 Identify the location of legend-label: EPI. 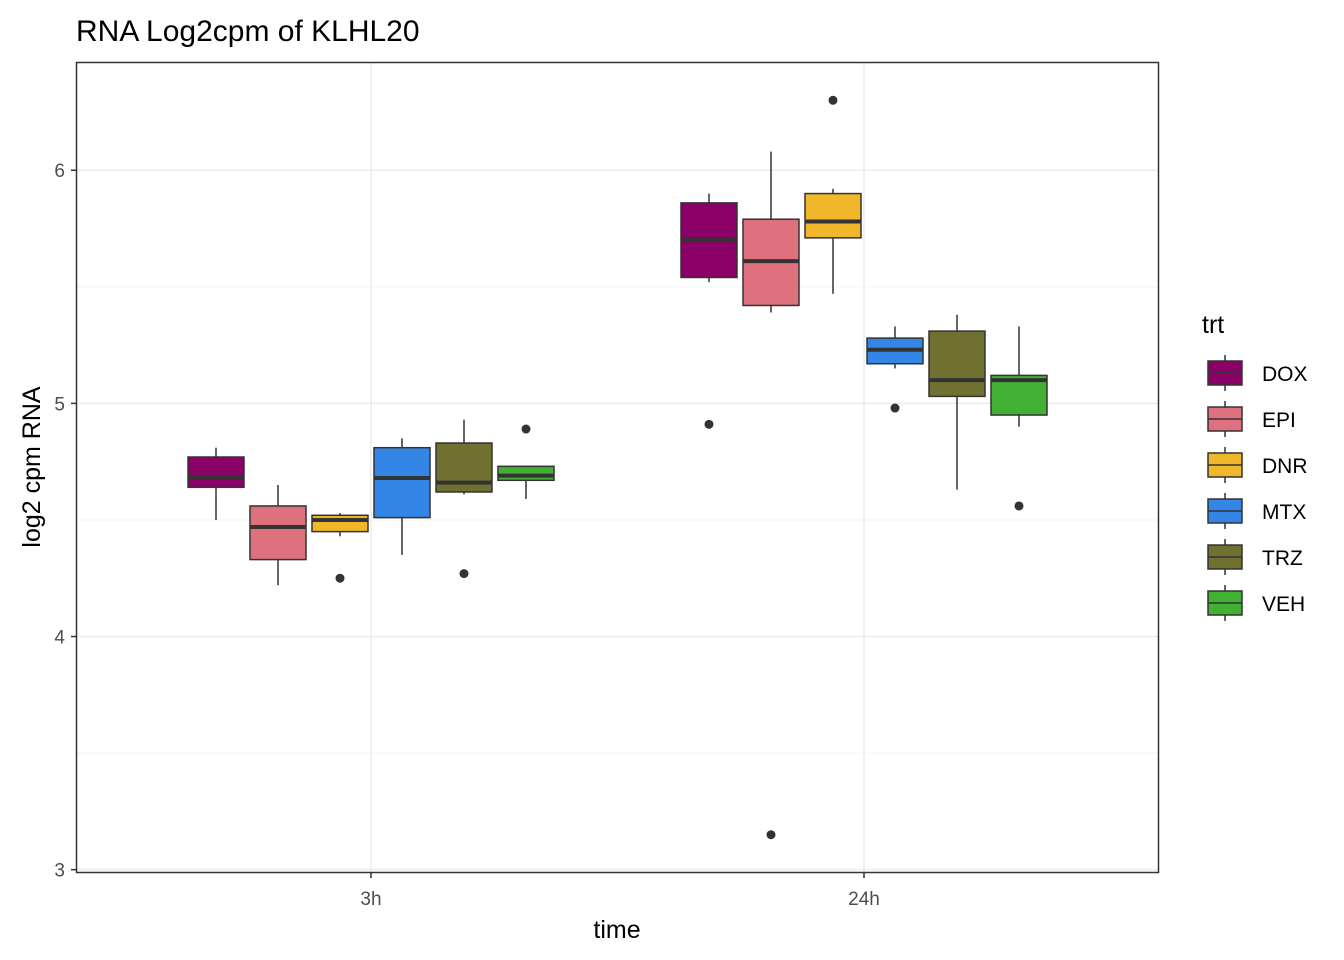
(1279, 420).